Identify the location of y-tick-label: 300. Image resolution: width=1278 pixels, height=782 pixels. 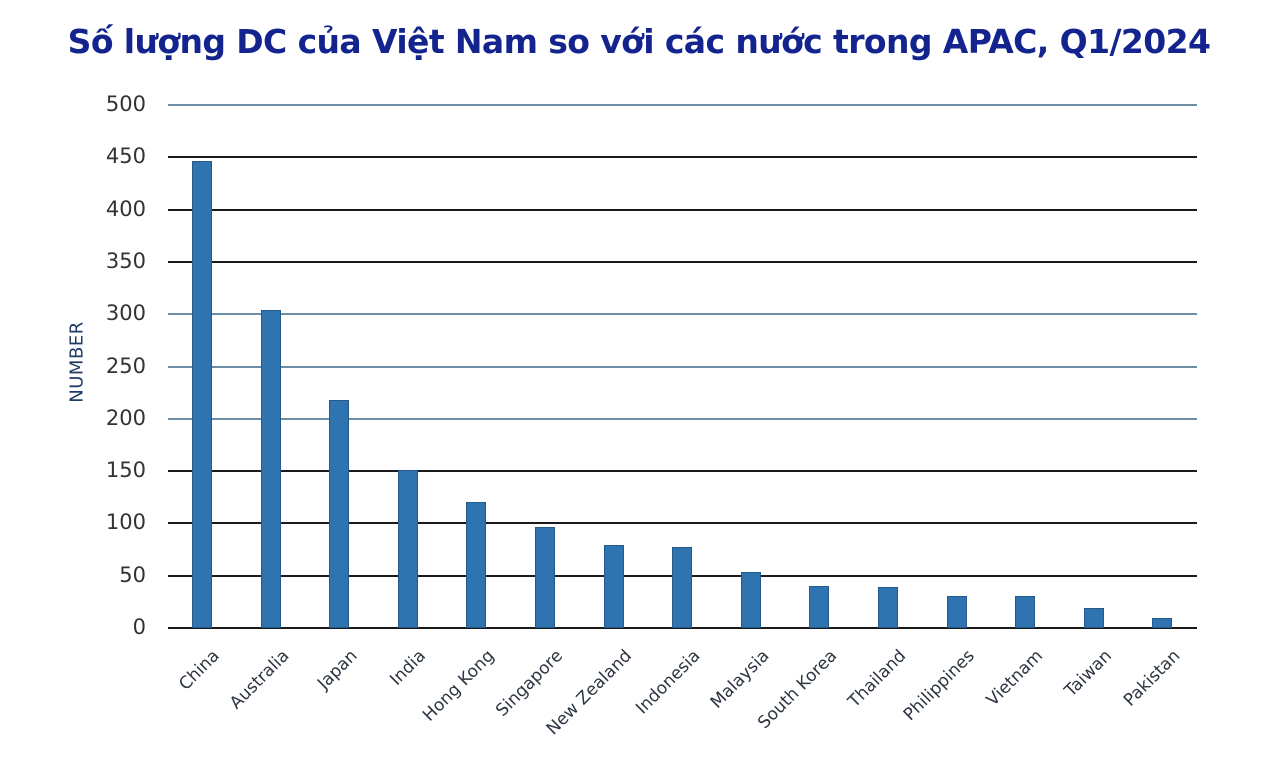
(125, 313).